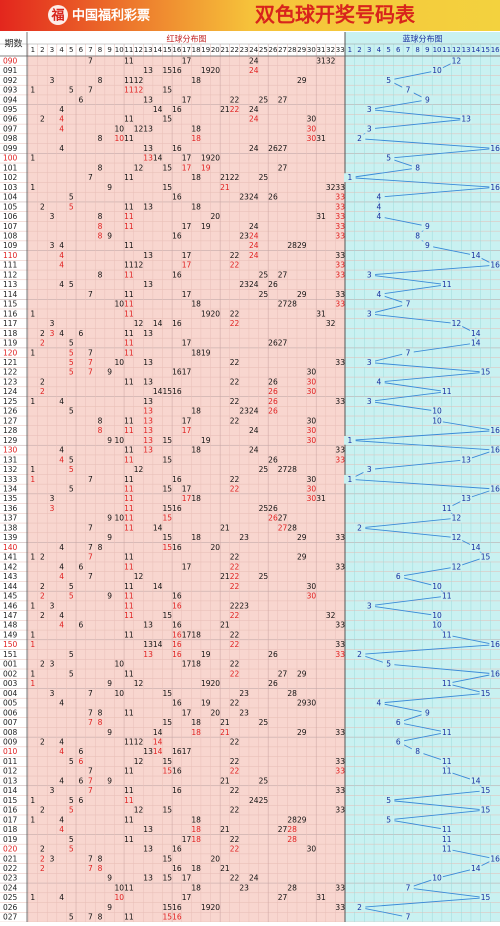 The width and height of the screenshot is (500, 926). I want to click on period-label: 003, so click(10, 683).